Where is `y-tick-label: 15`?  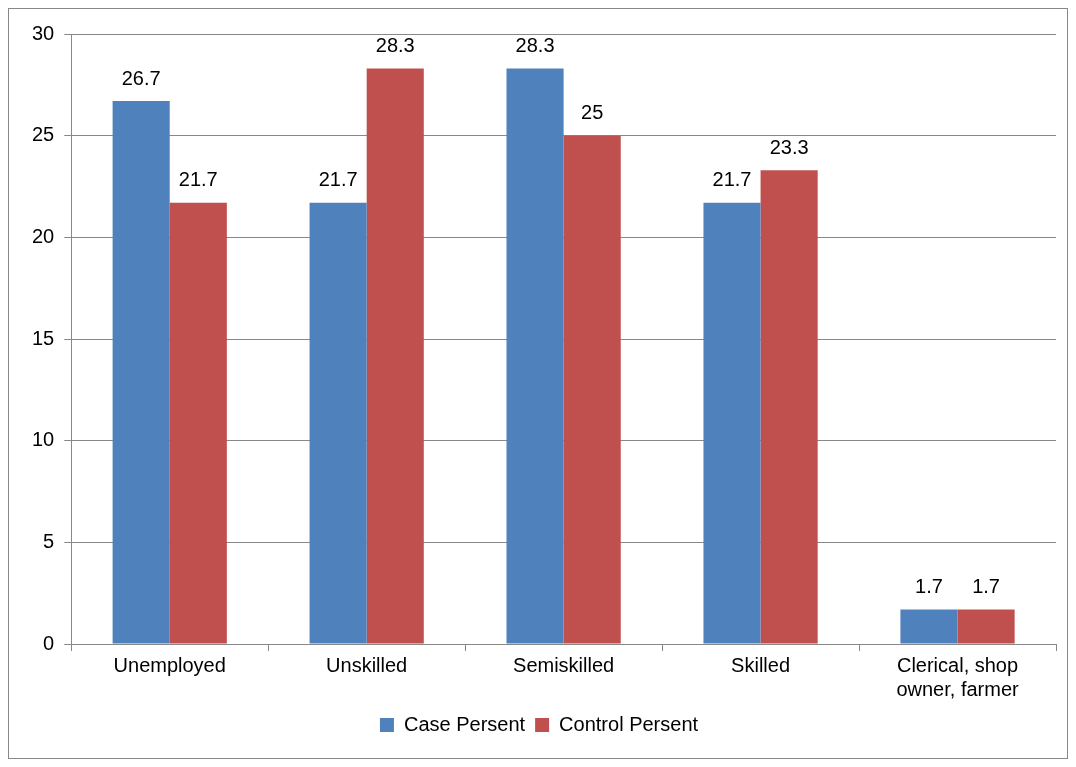
y-tick-label: 15 is located at coordinates (43, 337).